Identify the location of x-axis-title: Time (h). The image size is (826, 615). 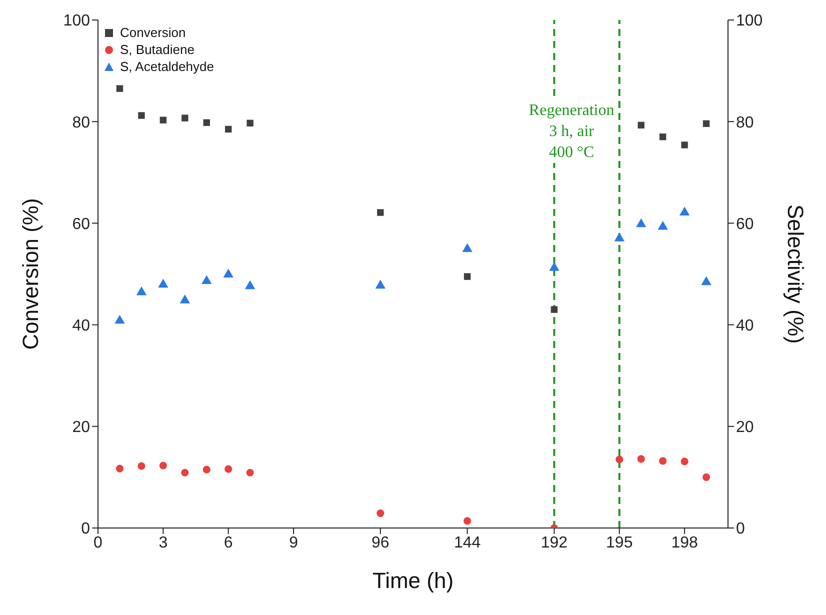
(413, 580).